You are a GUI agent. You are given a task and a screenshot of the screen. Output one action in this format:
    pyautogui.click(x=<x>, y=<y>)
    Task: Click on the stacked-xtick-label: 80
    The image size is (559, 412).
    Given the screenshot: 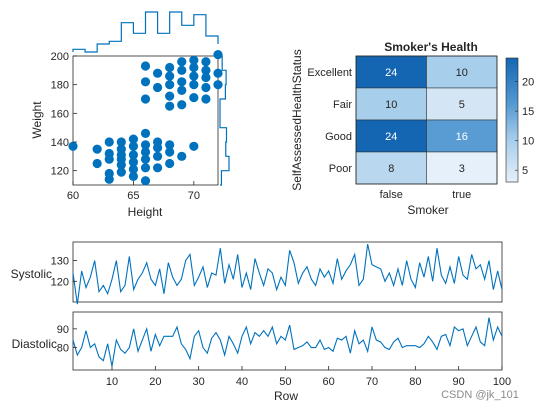 What is the action you would take?
    pyautogui.click(x=415, y=382)
    